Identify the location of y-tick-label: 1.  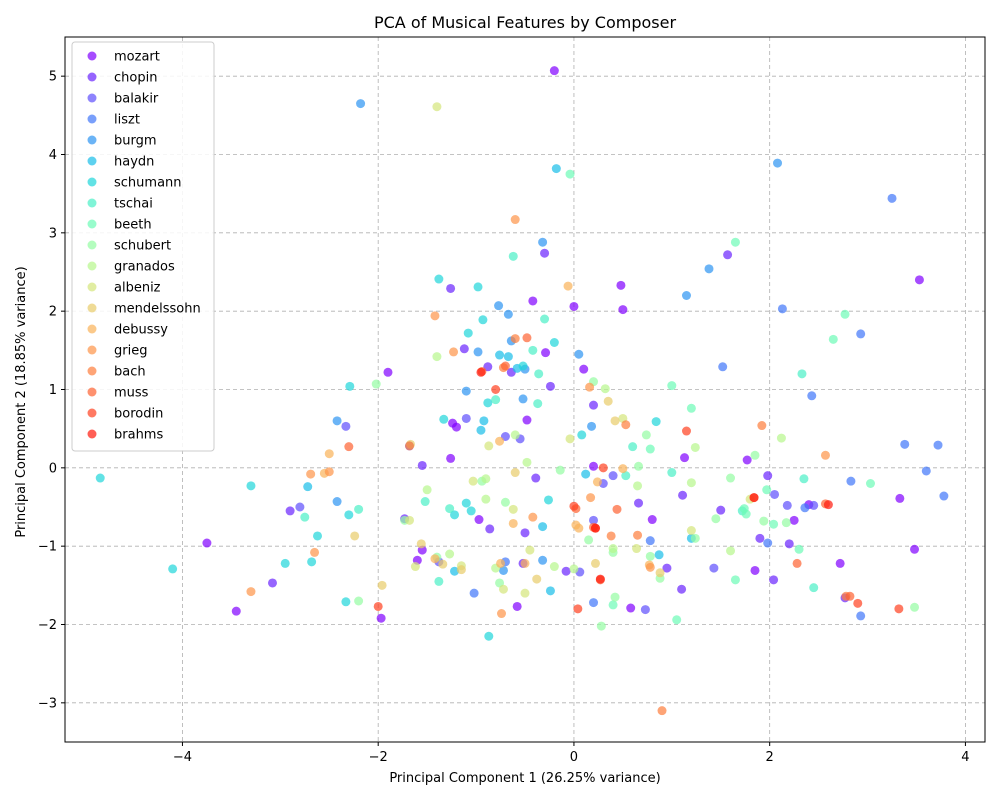
(53, 390).